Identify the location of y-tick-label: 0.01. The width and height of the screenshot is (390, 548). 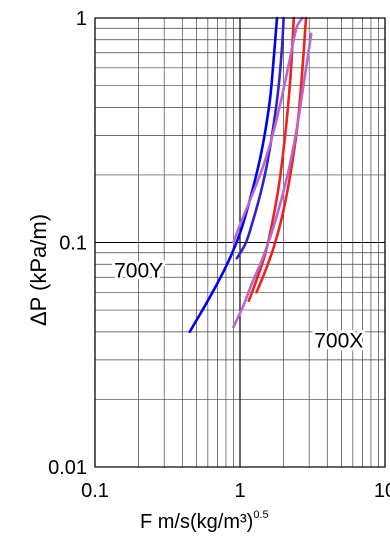
(67, 468).